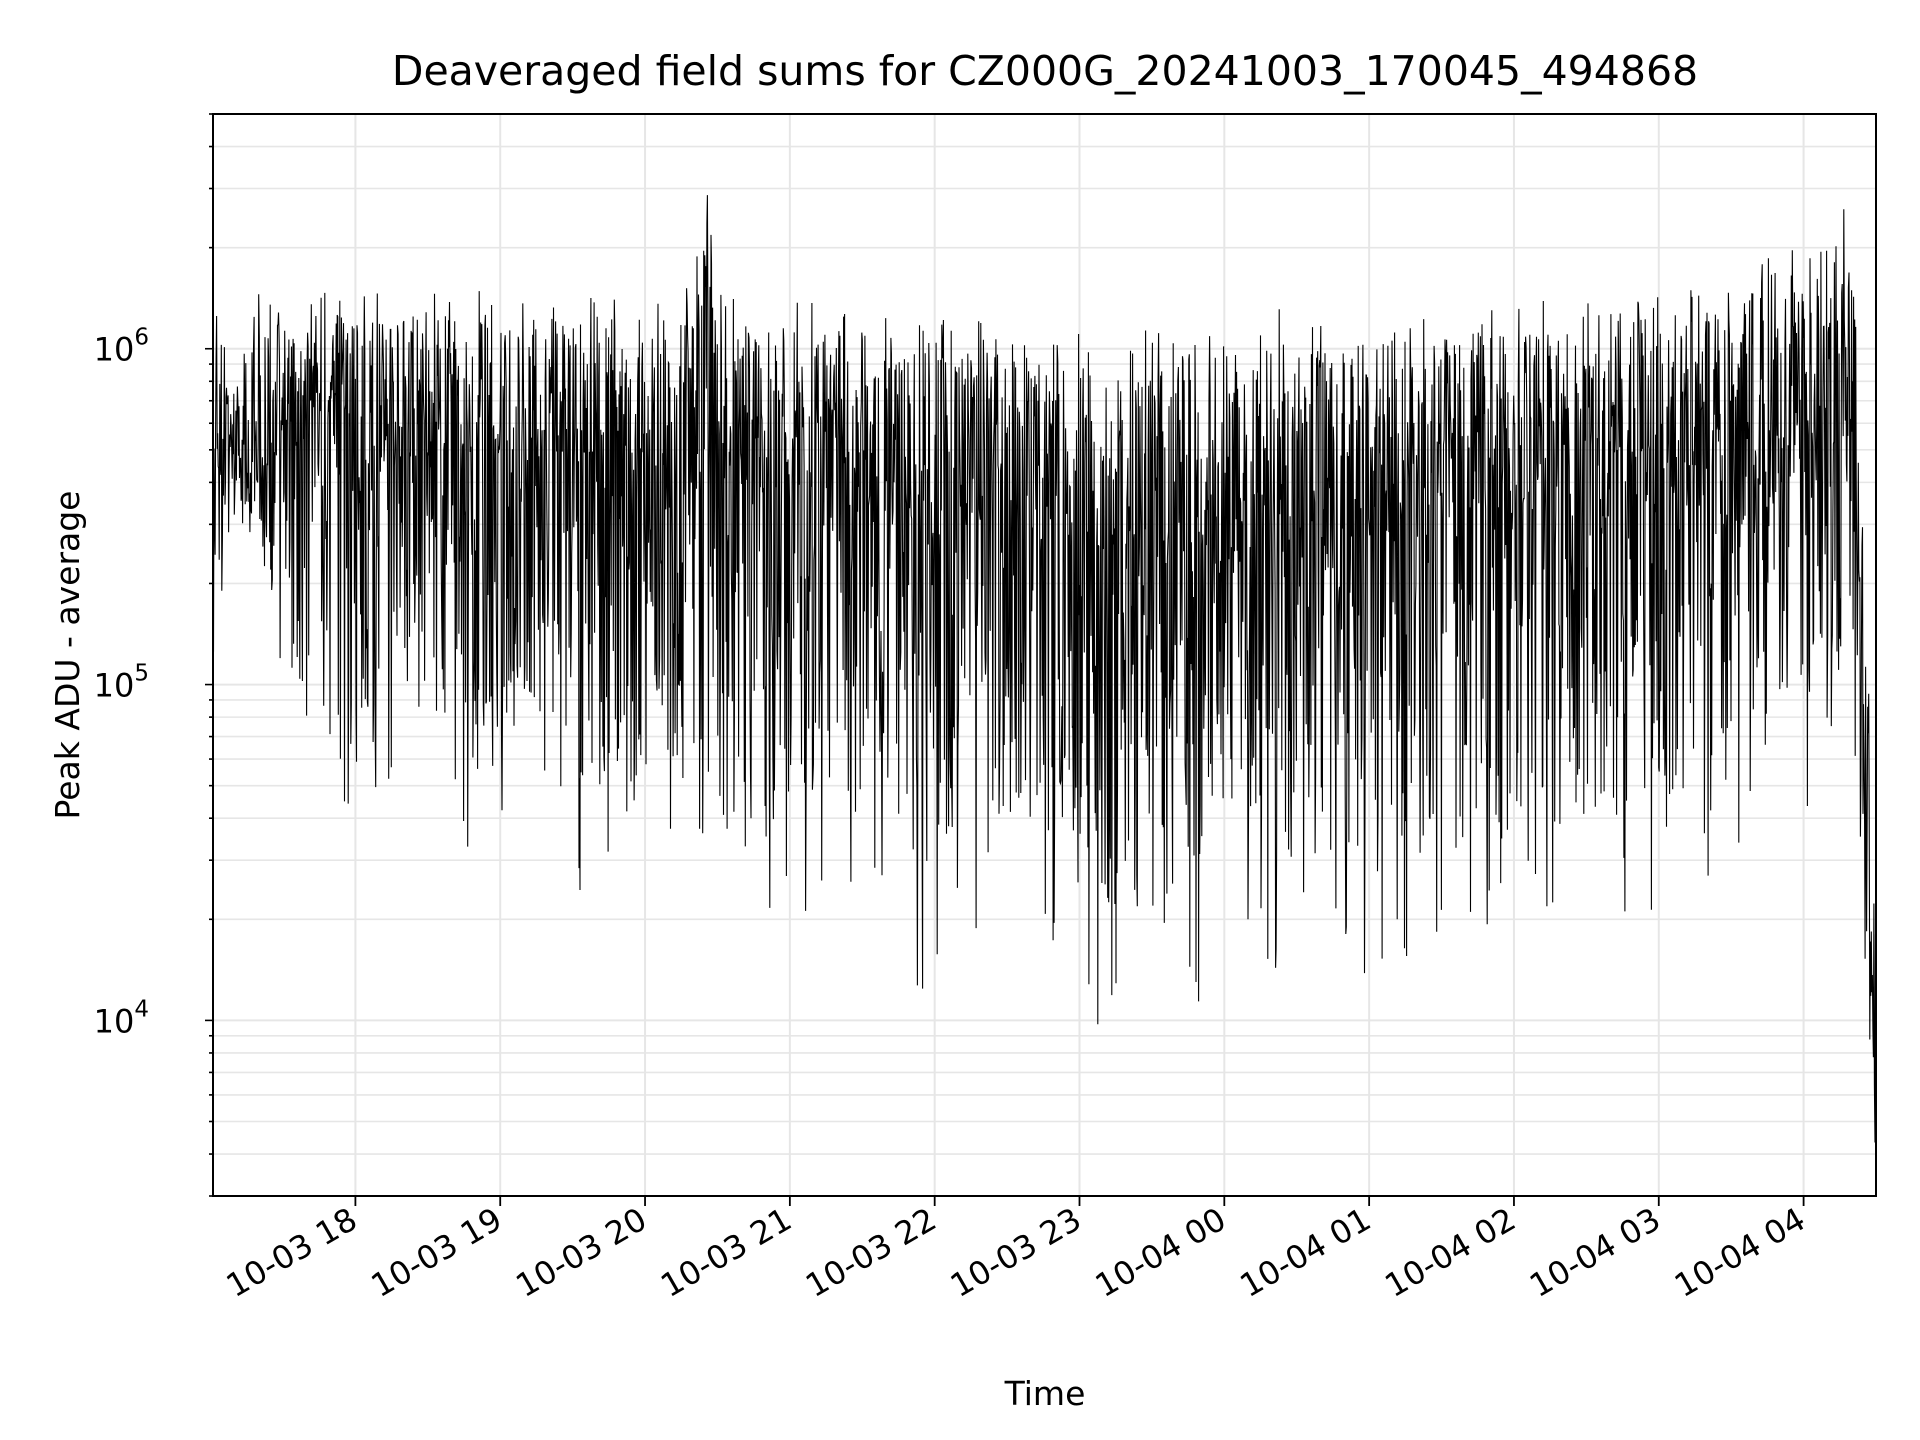 The image size is (1920, 1440). Describe the element at coordinates (1045, 1393) in the screenshot. I see `x-axis-label: Time` at that location.